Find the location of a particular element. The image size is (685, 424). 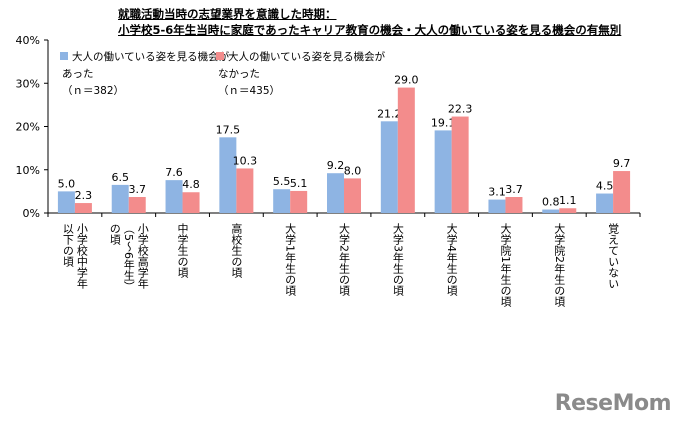

y-tick-label: 40% is located at coordinates (28, 40).